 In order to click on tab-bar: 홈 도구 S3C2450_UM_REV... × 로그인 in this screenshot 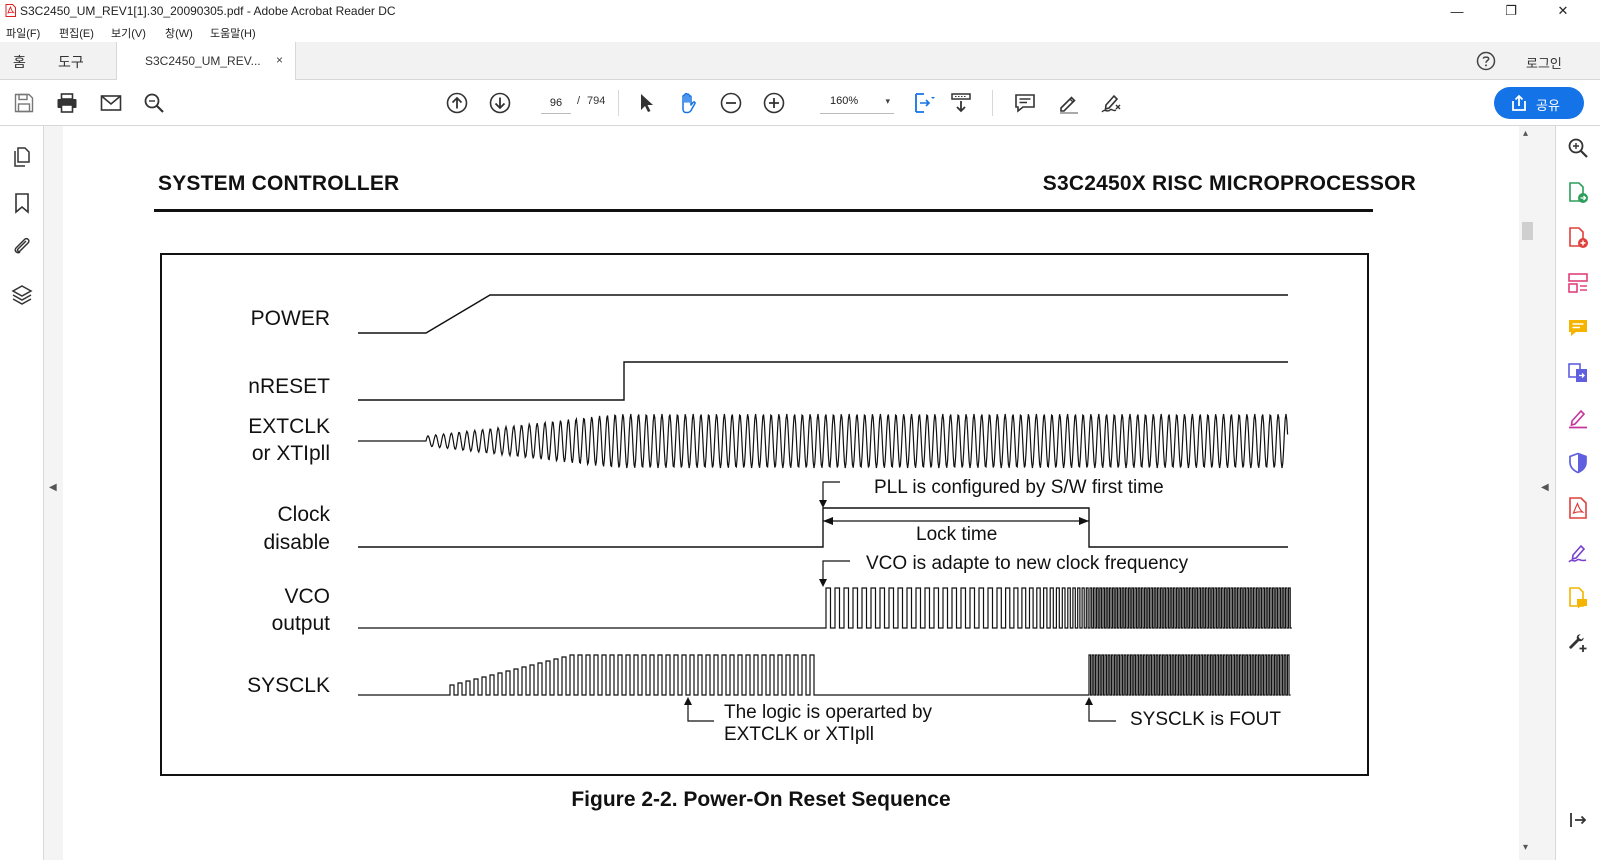, I will do `click(800, 61)`.